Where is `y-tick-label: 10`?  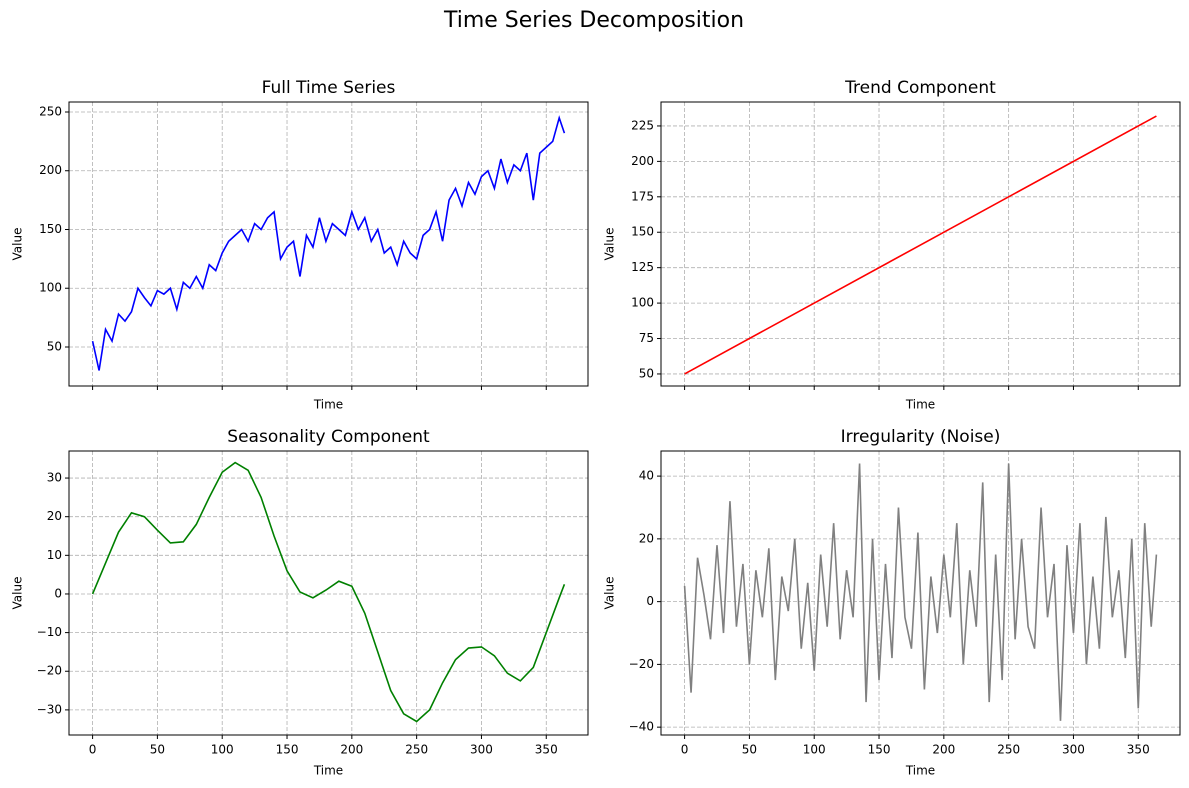
y-tick-label: 10 is located at coordinates (54, 555).